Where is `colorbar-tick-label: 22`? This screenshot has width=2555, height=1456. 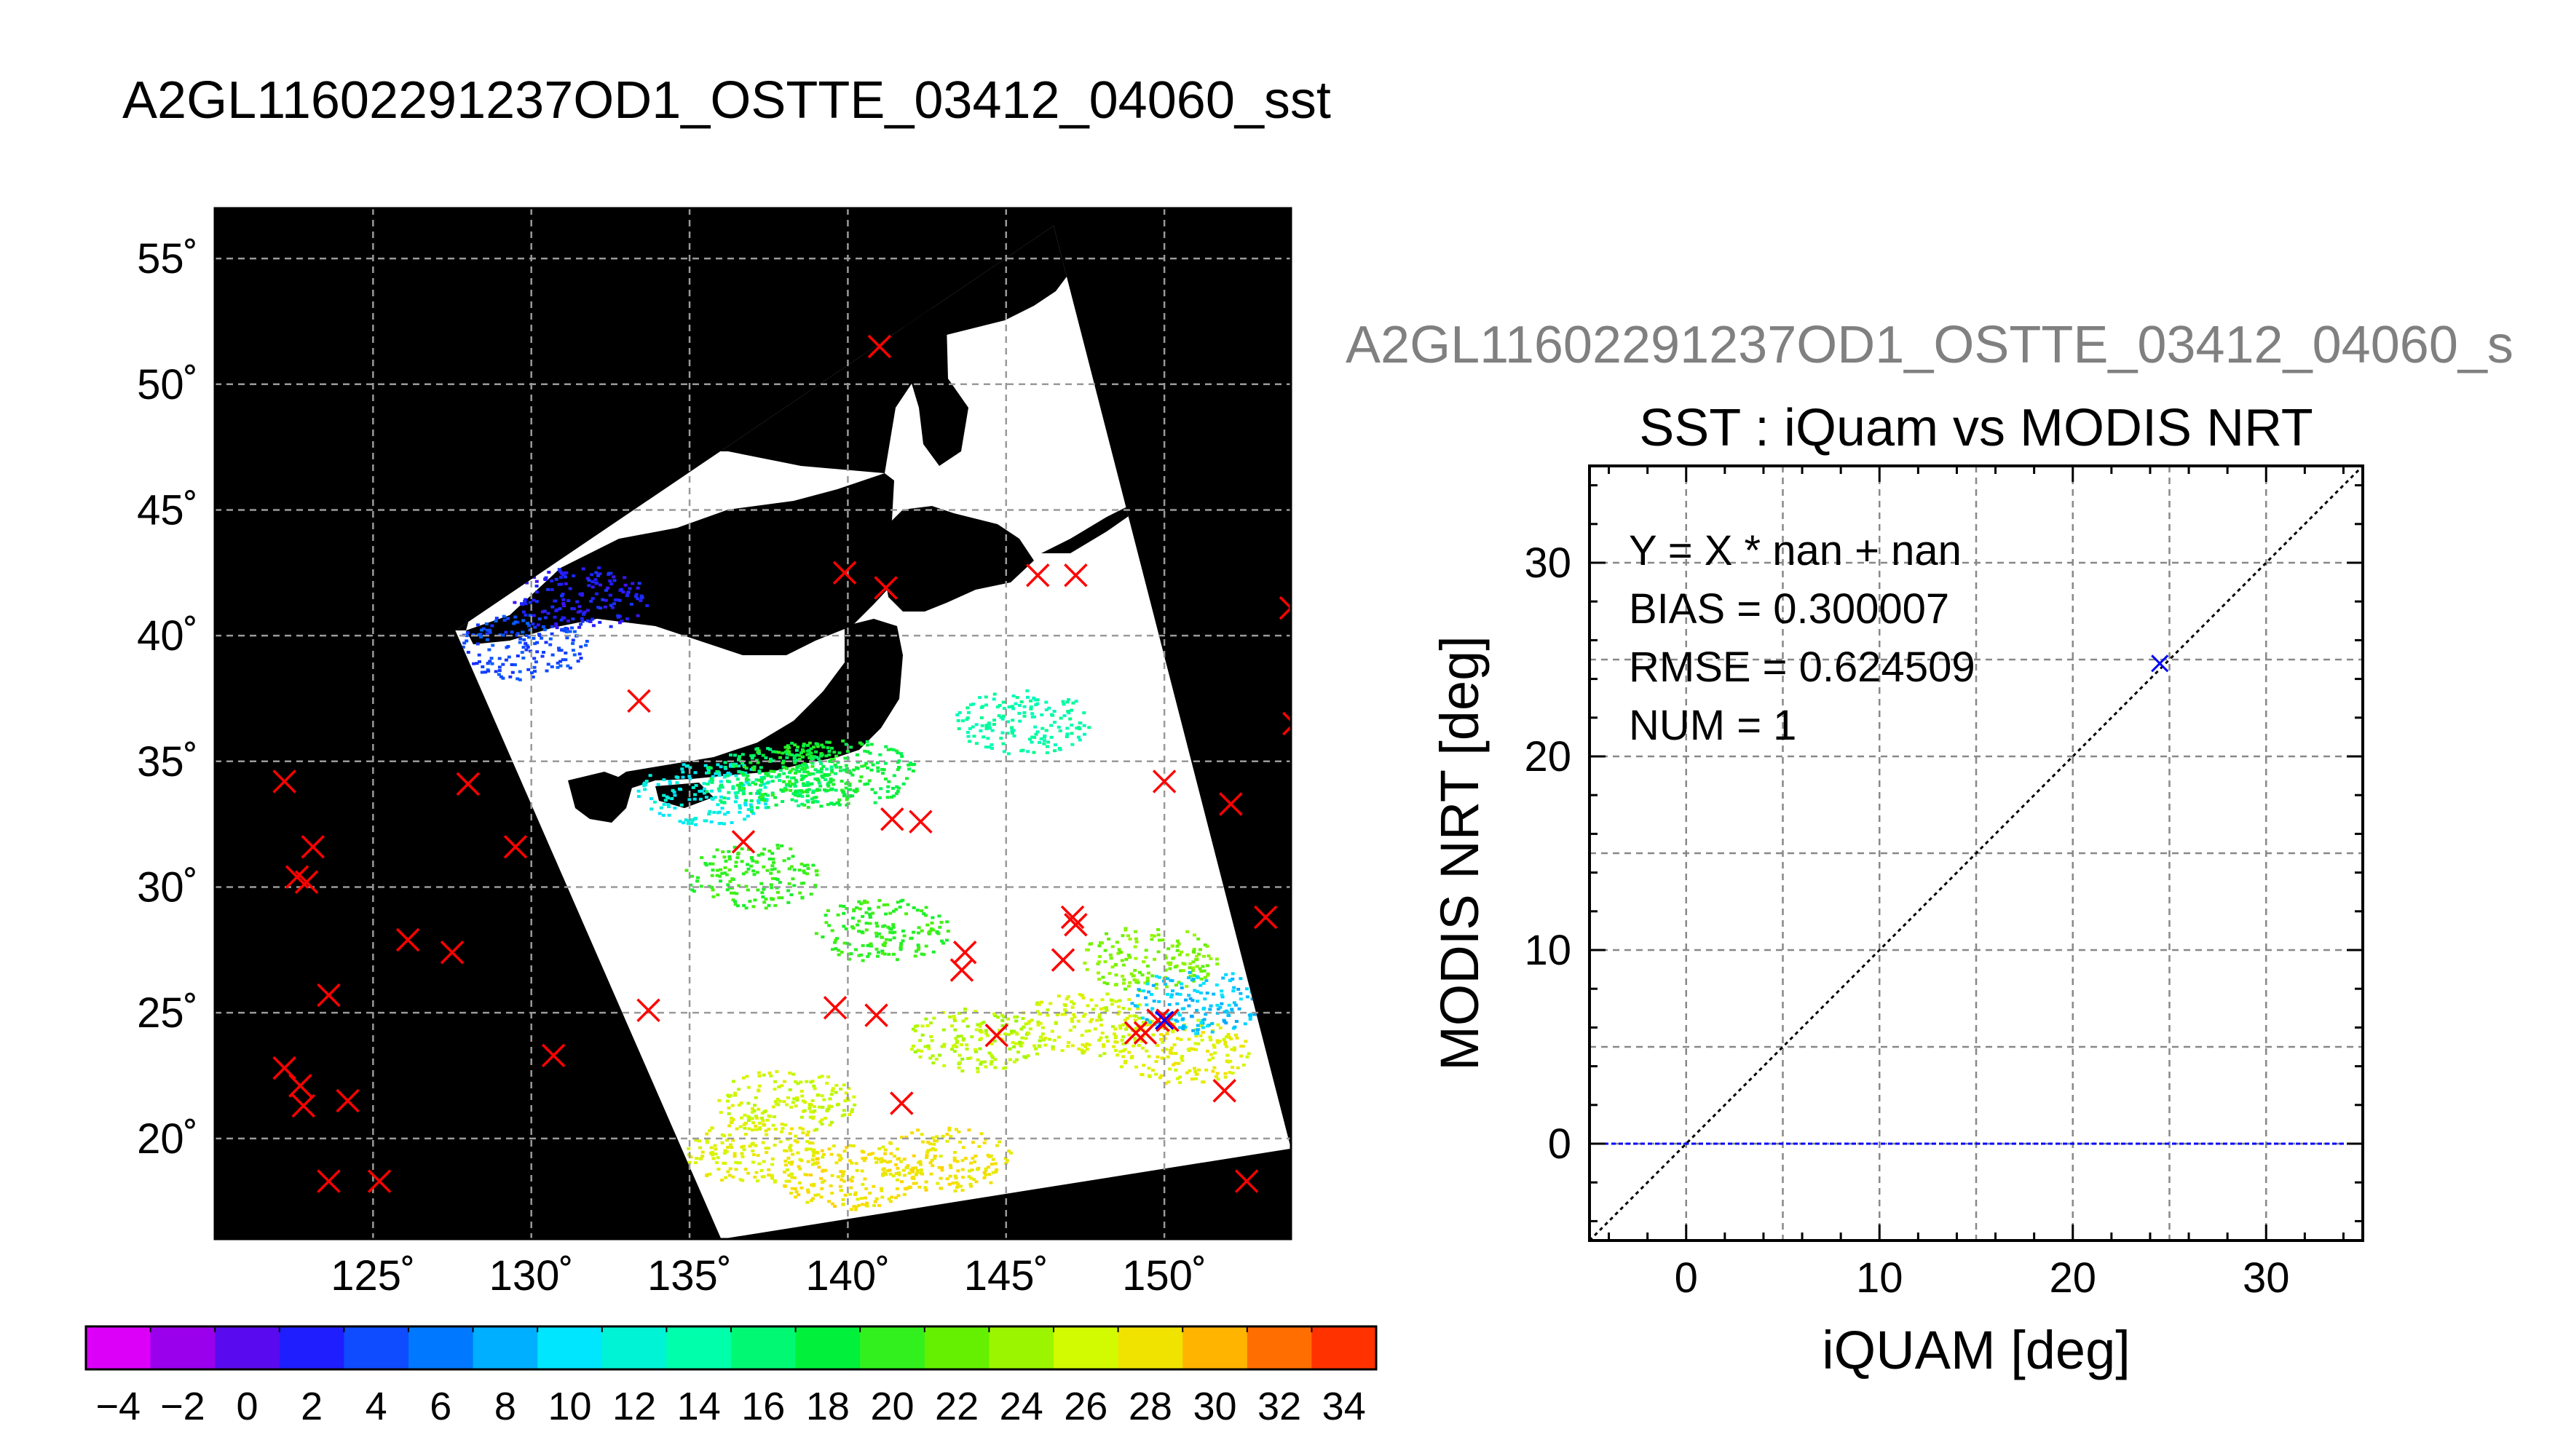 colorbar-tick-label: 22 is located at coordinates (957, 1406).